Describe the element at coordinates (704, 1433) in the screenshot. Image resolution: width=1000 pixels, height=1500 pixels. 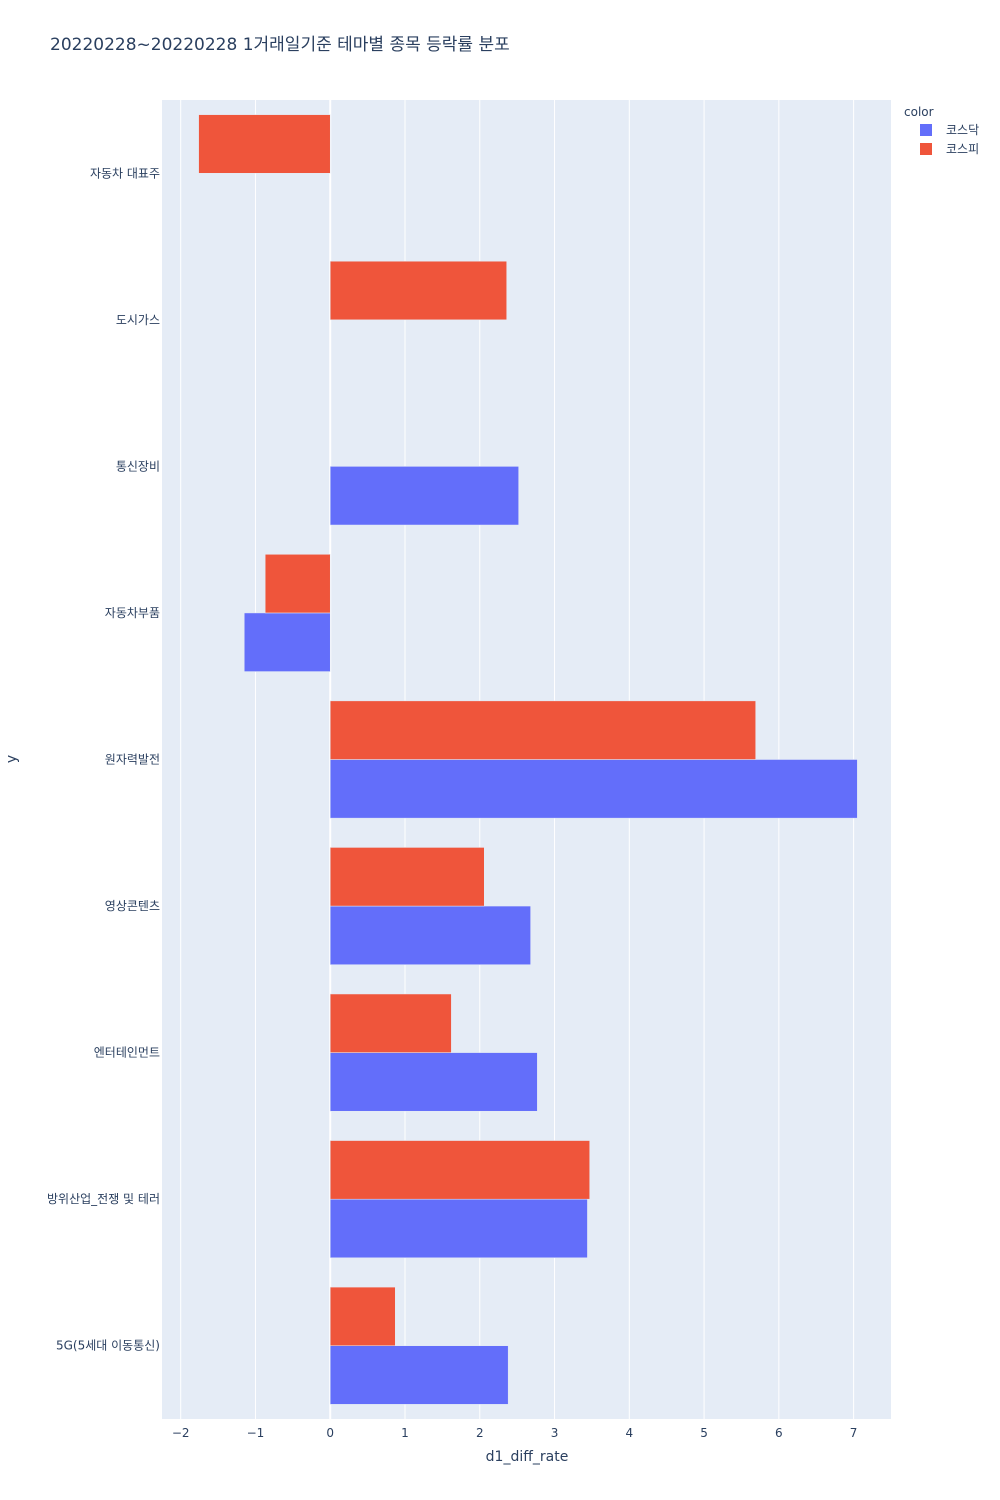
I see `x-tick-label: 5` at that location.